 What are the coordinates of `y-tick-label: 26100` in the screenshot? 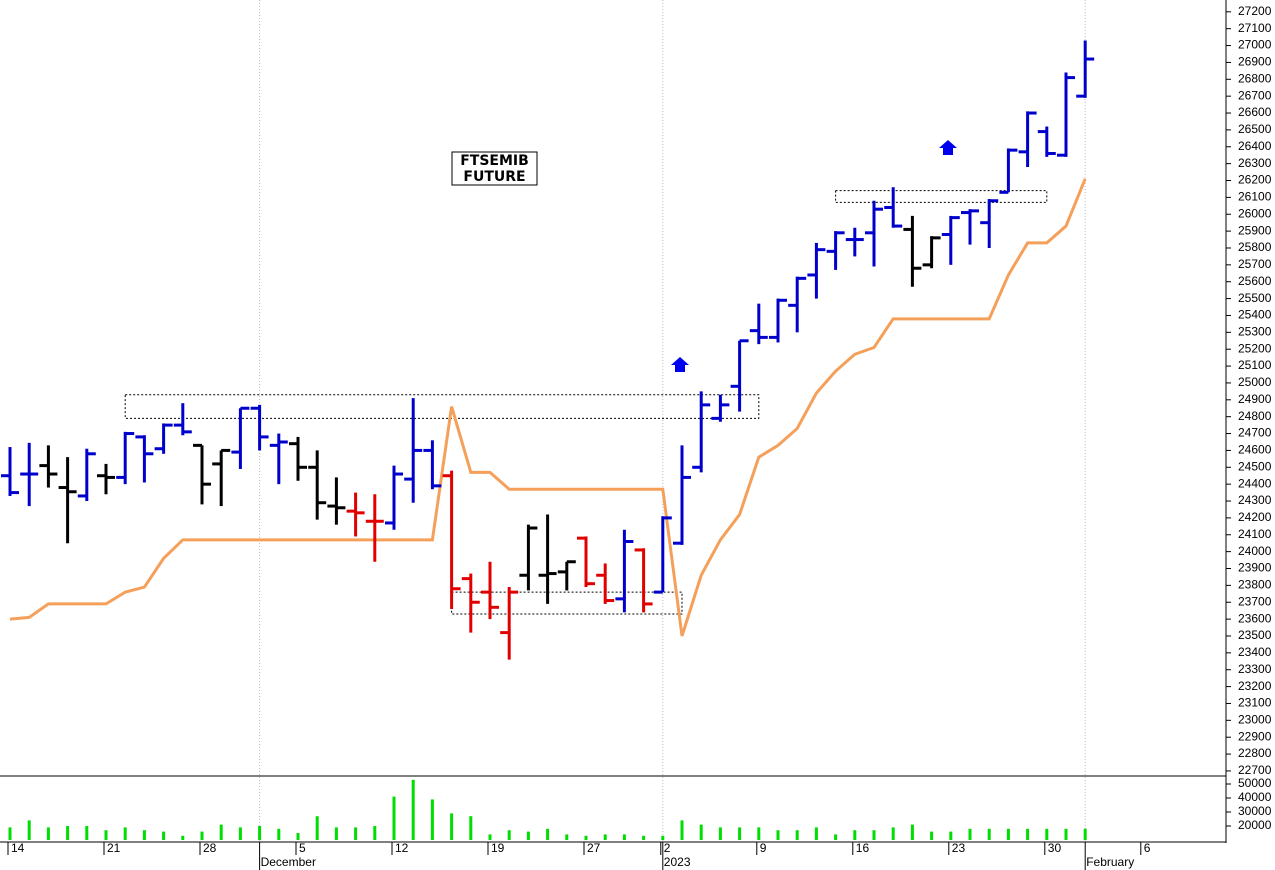 It's located at (1255, 197).